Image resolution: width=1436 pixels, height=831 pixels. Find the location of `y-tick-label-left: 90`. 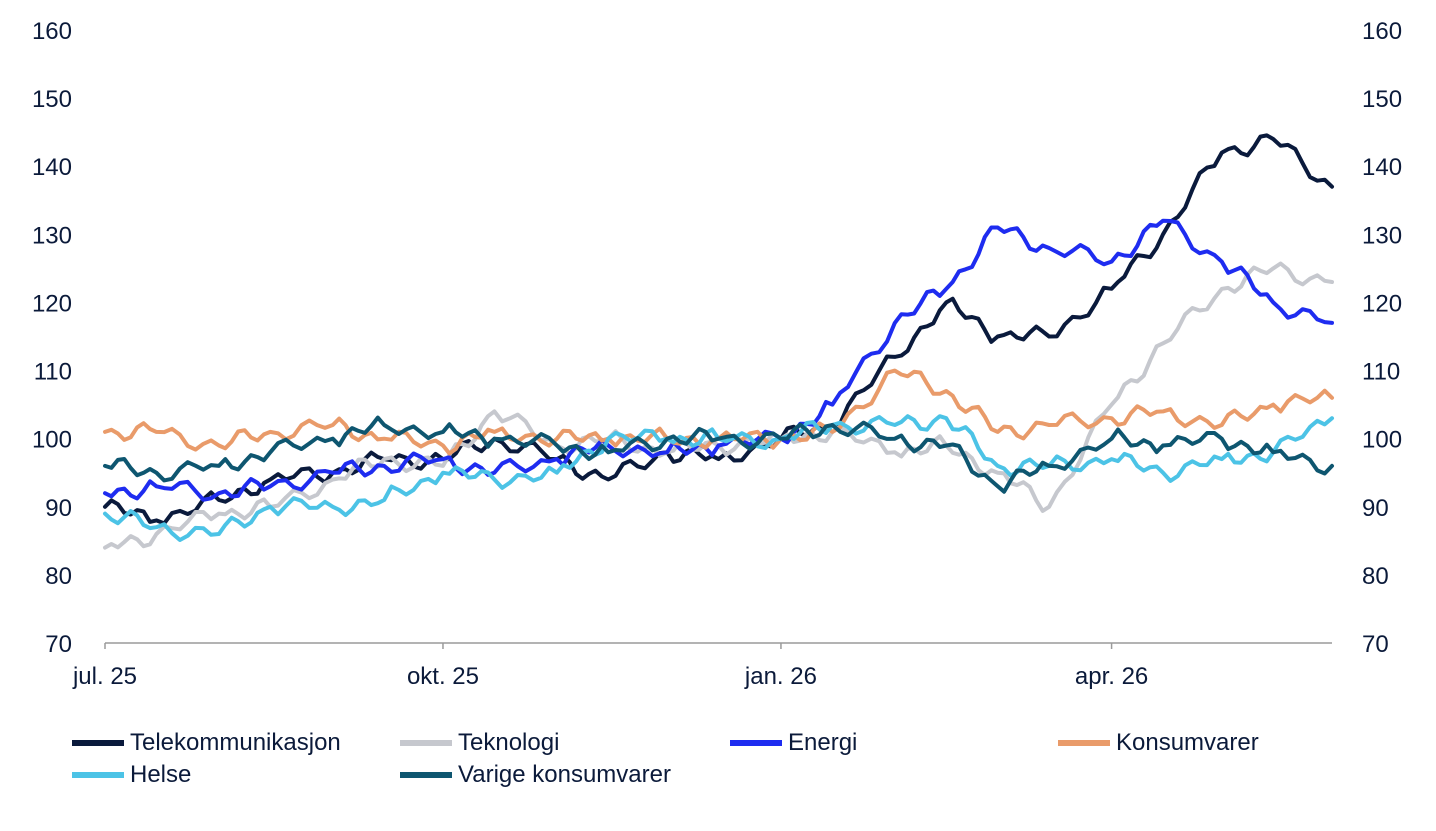

y-tick-label-left: 90 is located at coordinates (58, 508).